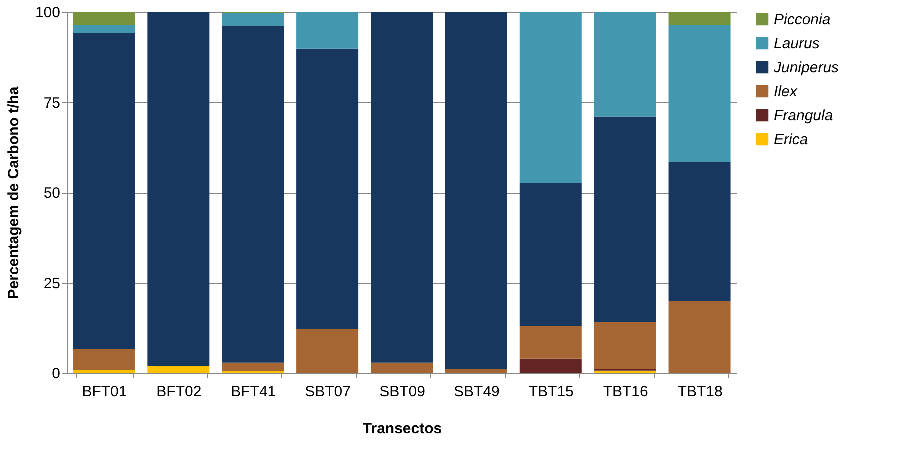 This screenshot has width=917, height=463. Describe the element at coordinates (403, 392) in the screenshot. I see `x-tick-label: SBT09` at that location.